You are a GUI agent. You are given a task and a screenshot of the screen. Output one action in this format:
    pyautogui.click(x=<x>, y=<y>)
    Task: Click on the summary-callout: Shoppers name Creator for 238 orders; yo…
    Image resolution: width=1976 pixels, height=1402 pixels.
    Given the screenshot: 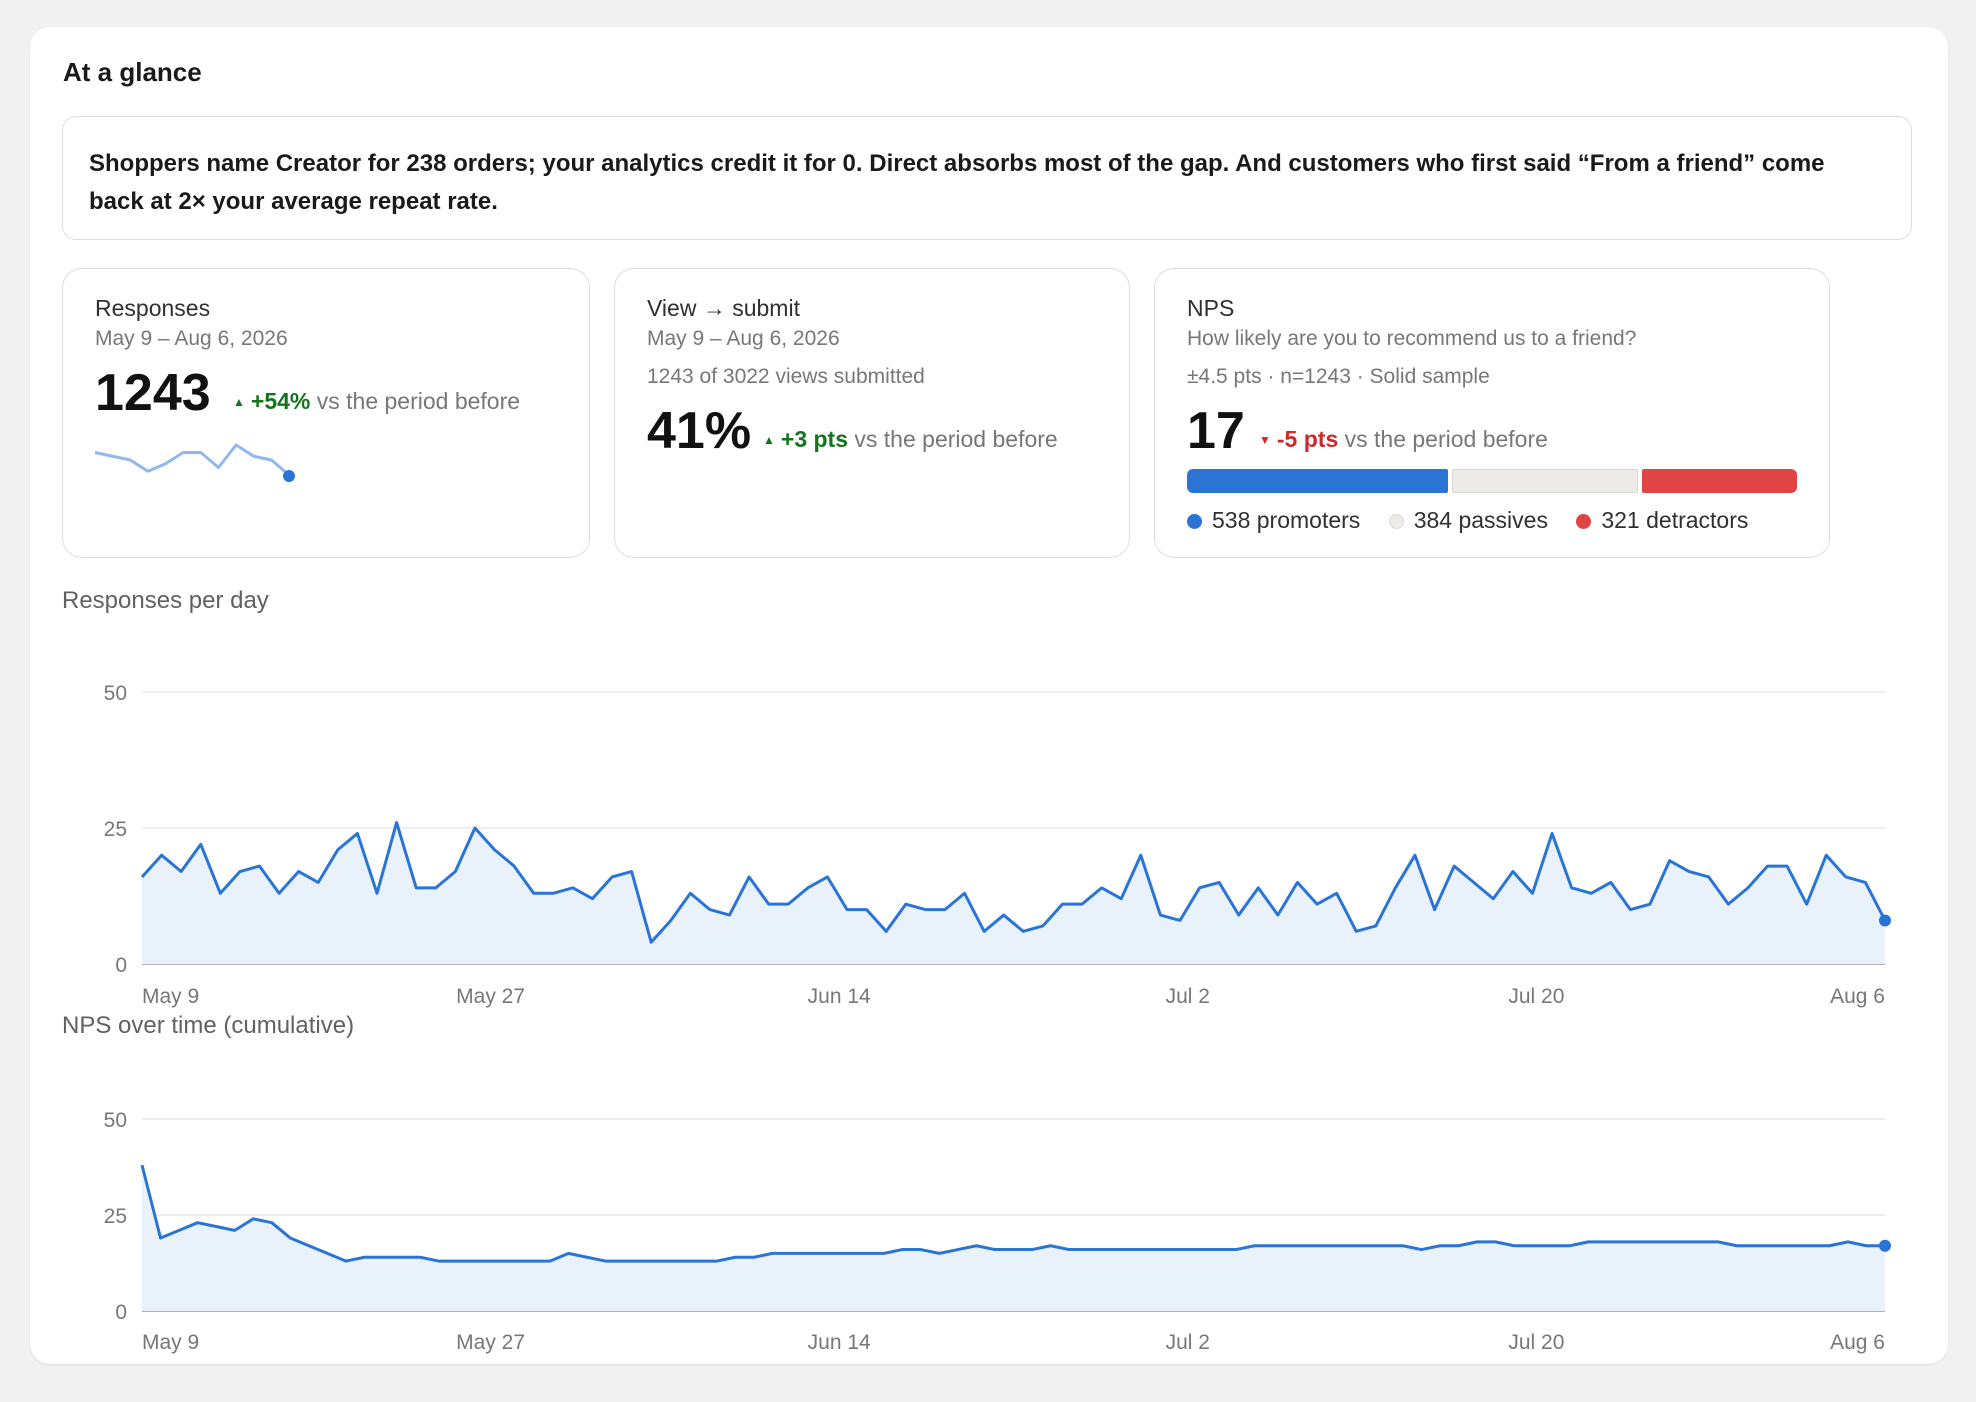 What is the action you would take?
    pyautogui.click(x=987, y=178)
    